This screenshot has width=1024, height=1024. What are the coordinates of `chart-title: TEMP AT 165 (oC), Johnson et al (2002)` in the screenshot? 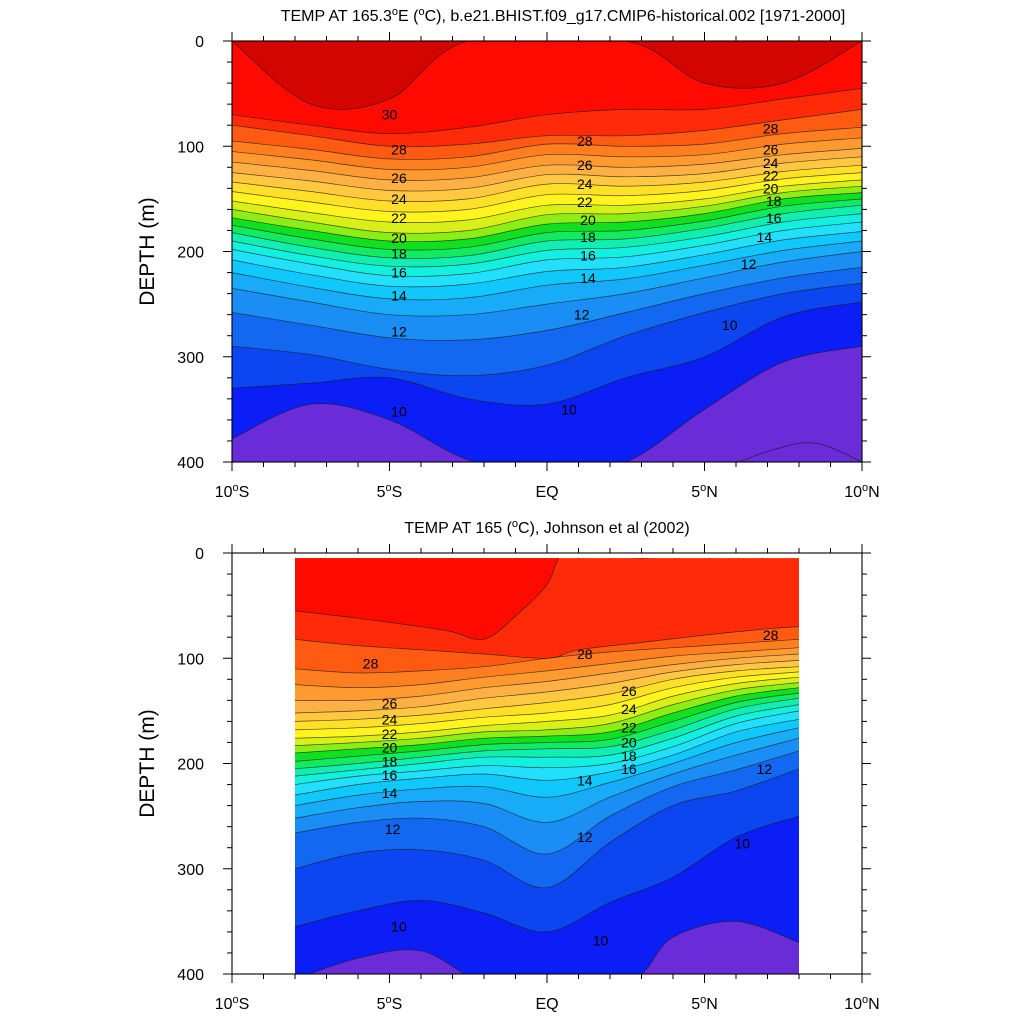 It's located at (546, 527).